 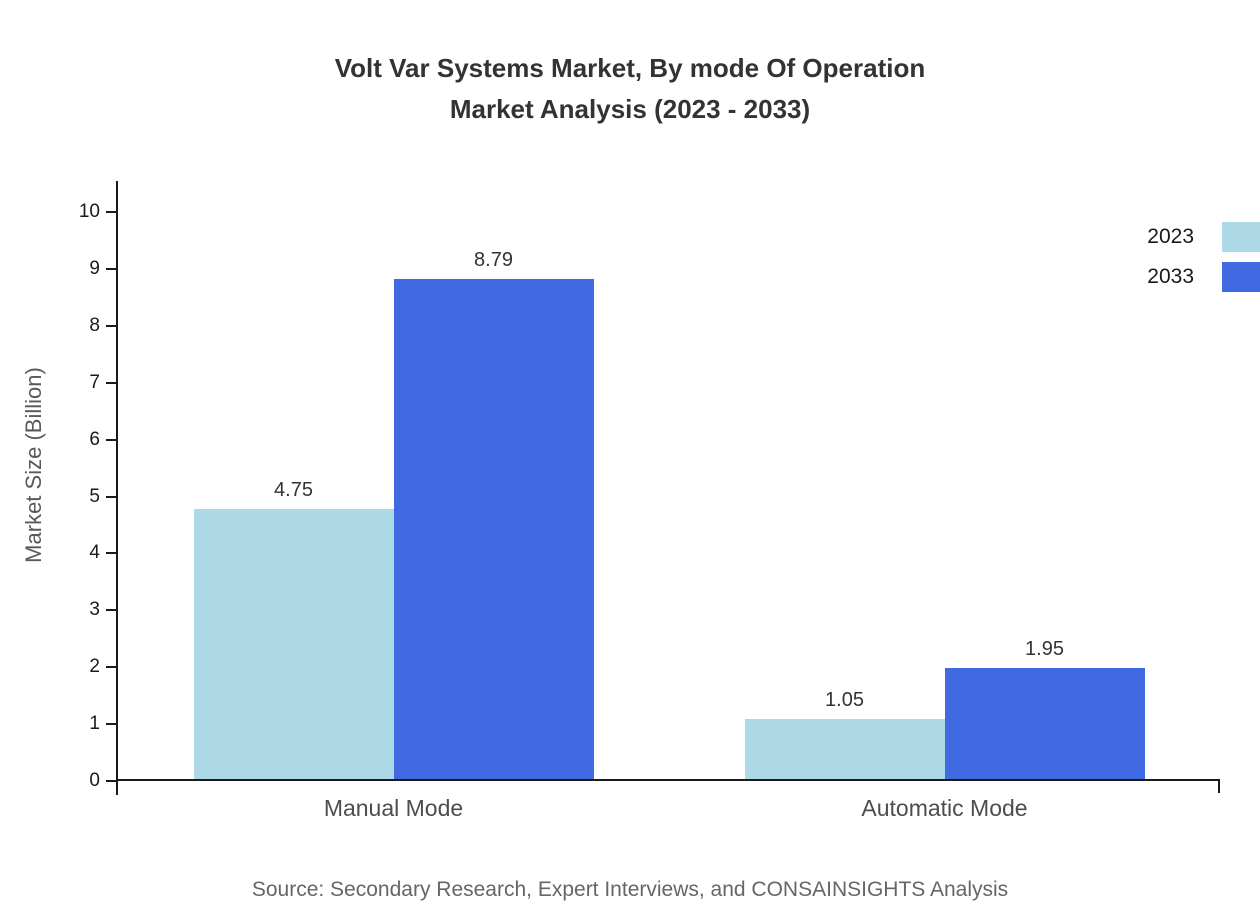 What do you see at coordinates (89, 211) in the screenshot?
I see `y-tick-label: 10` at bounding box center [89, 211].